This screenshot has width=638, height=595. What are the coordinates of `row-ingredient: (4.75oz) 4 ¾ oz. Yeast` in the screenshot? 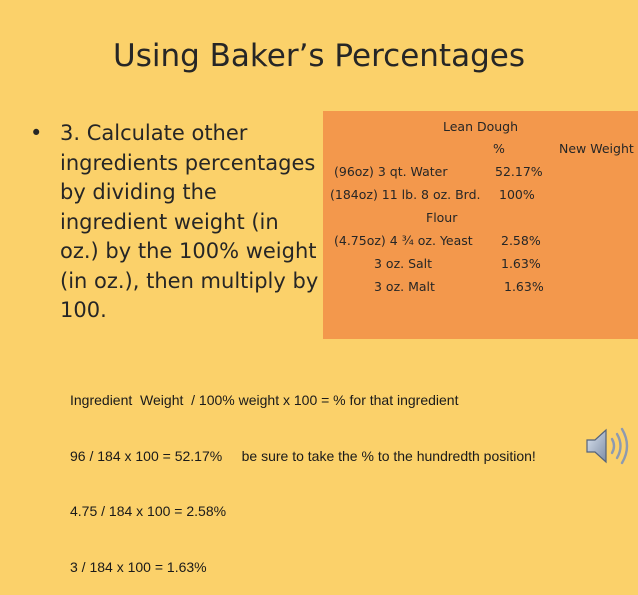 It's located at (403, 240).